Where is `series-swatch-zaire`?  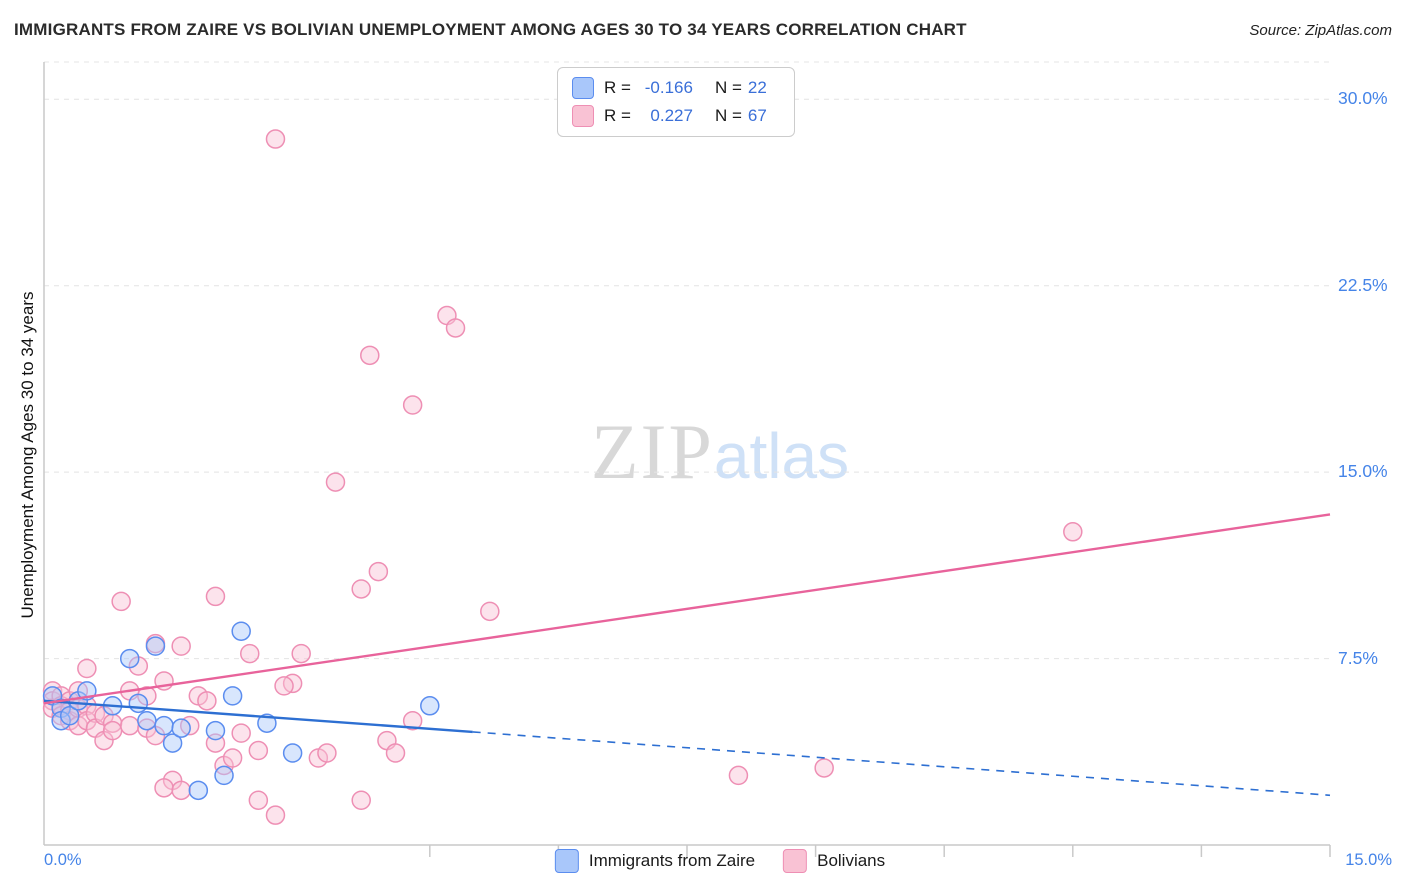 series-swatch-zaire is located at coordinates (566, 861).